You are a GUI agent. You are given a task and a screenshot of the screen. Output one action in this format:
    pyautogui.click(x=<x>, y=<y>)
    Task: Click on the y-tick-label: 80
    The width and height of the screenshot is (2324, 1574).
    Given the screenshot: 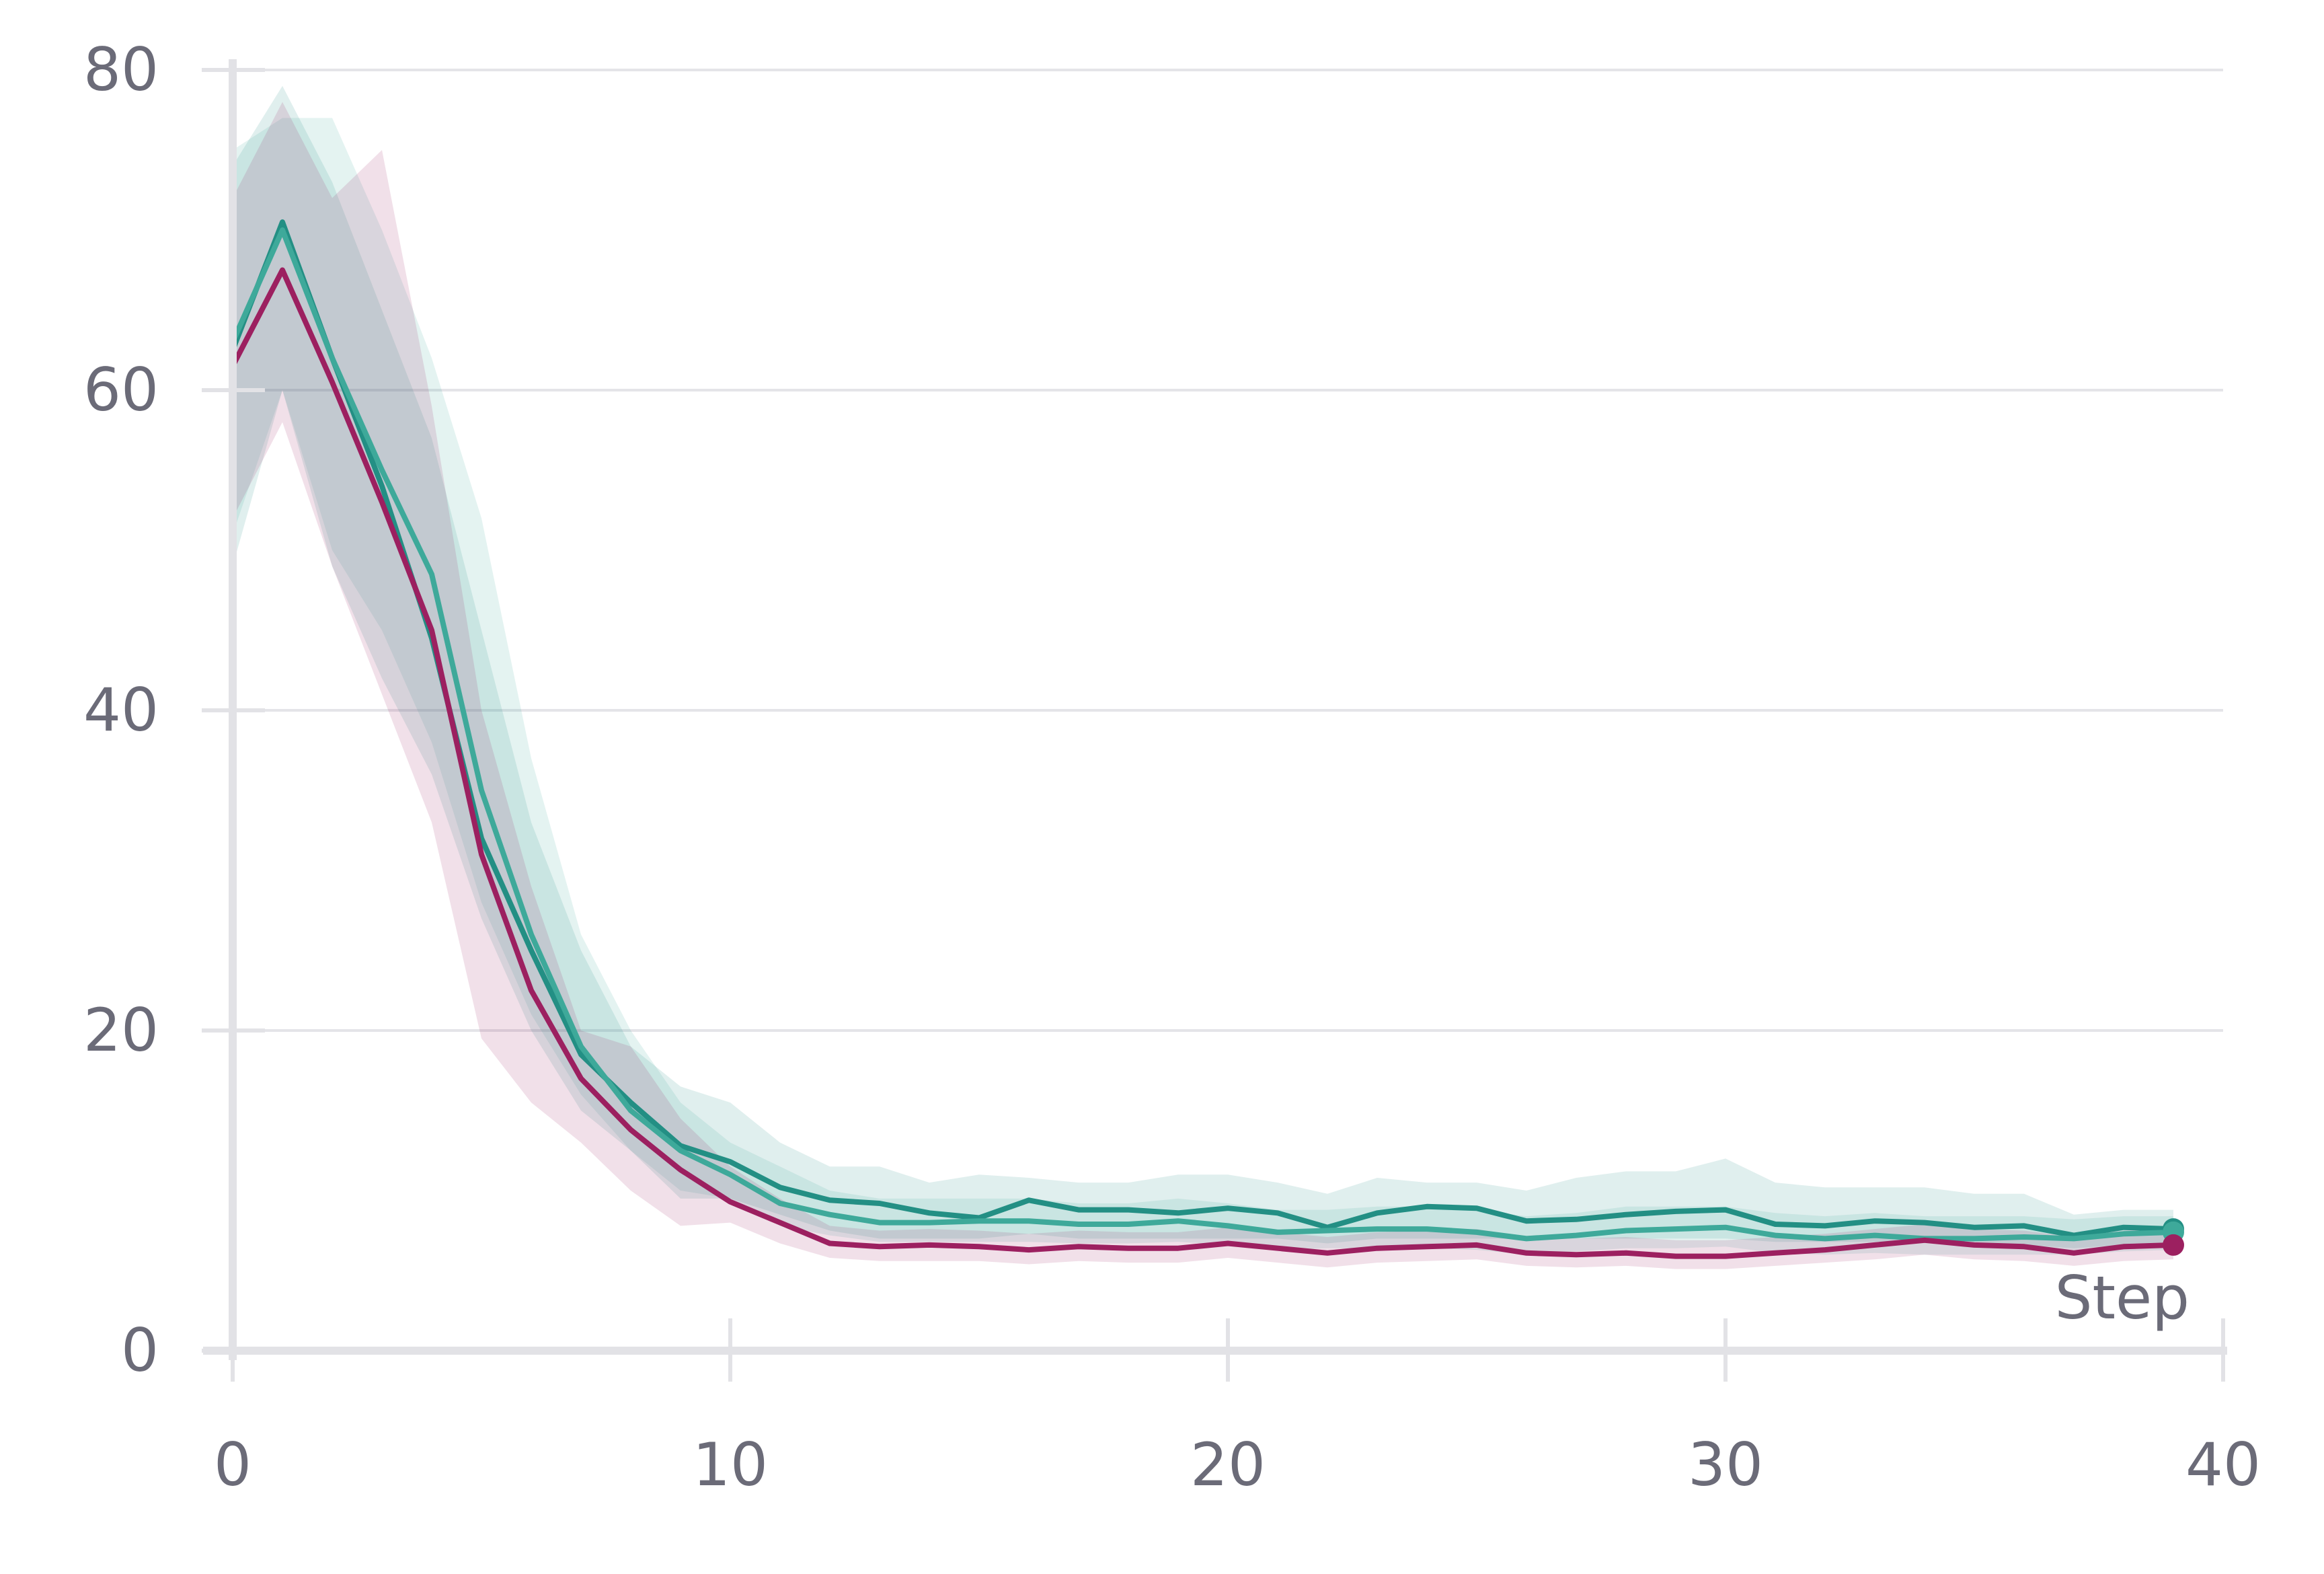 What is the action you would take?
    pyautogui.click(x=121, y=69)
    